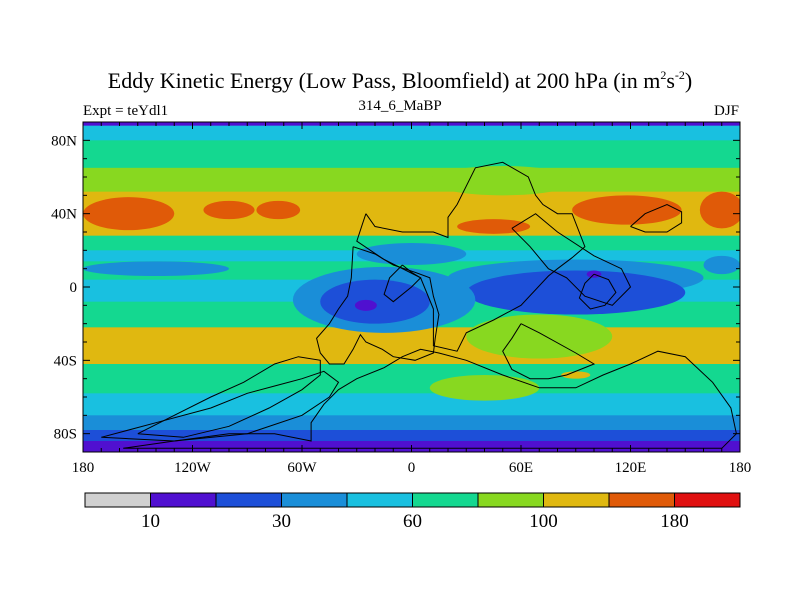 The width and height of the screenshot is (800, 600). What do you see at coordinates (412, 468) in the screenshot?
I see `x-tick-label-3: 0` at bounding box center [412, 468].